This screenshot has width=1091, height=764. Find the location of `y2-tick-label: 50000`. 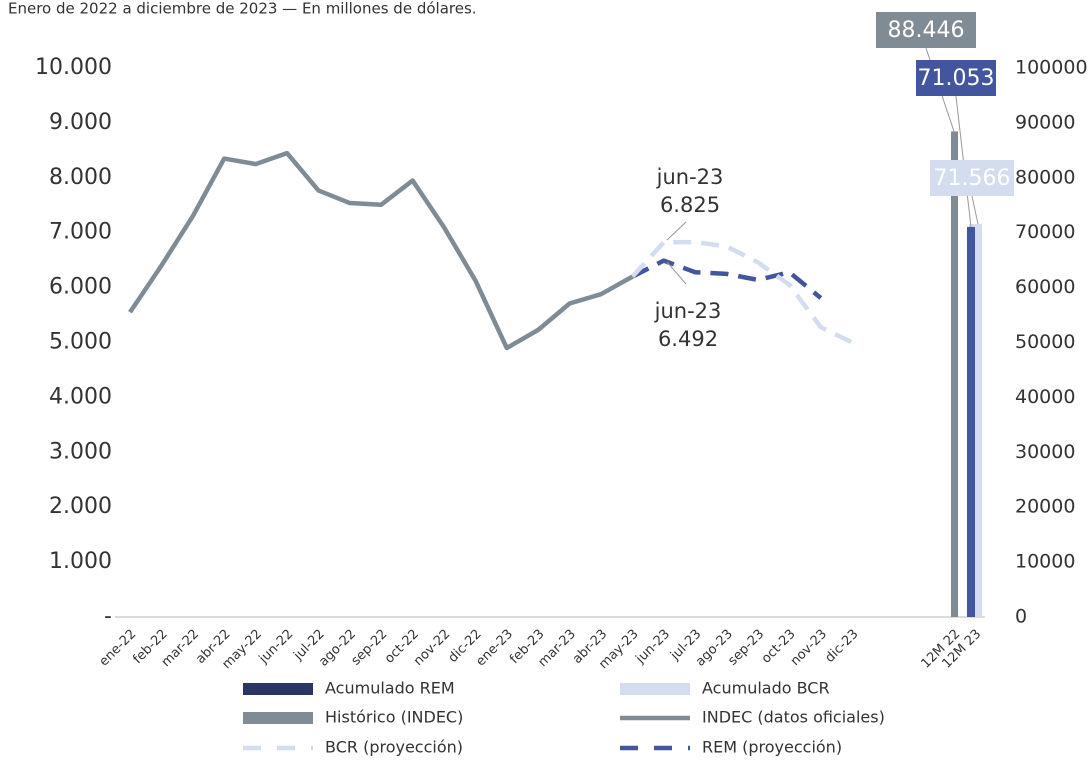

y2-tick-label: 50000 is located at coordinates (1045, 342).